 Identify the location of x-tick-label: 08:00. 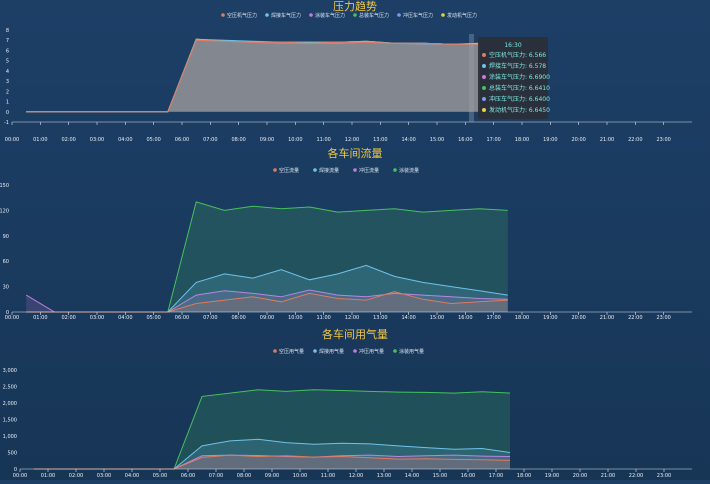
(238, 318).